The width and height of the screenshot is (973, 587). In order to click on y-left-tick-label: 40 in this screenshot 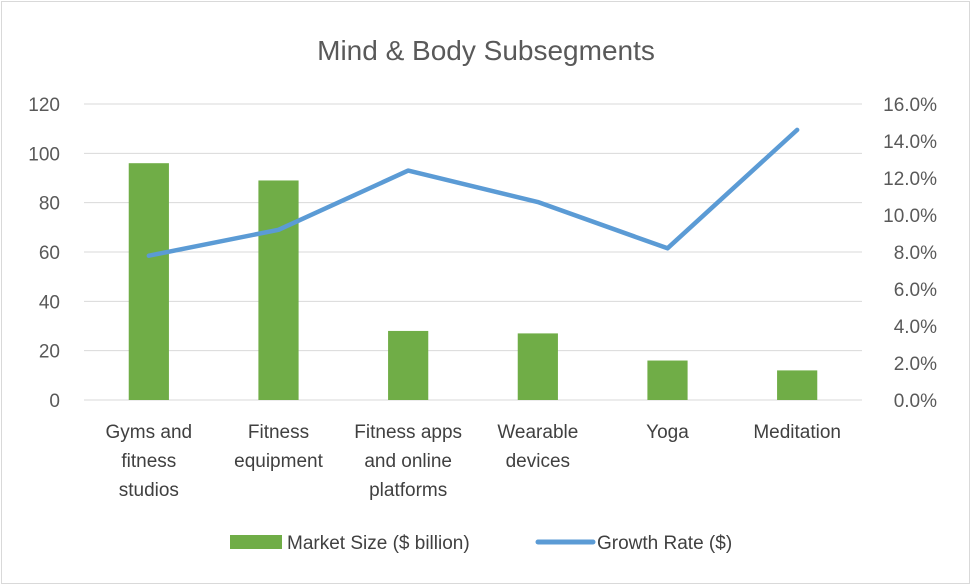, I will do `click(49, 302)`.